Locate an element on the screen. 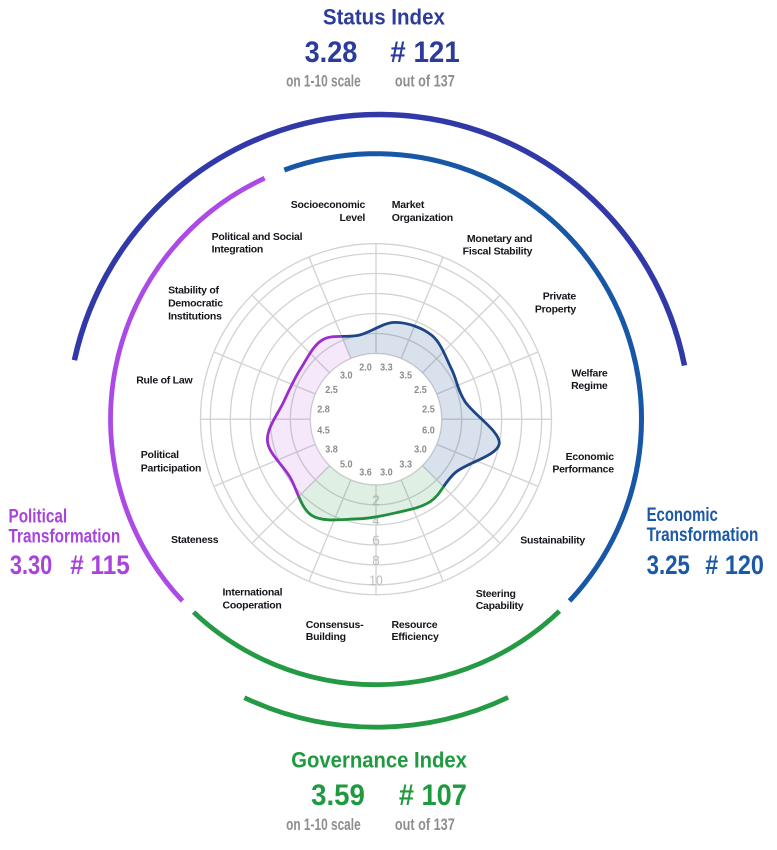 This screenshot has height=850, width=777. svg-text: Rule of Law is located at coordinates (164, 381).